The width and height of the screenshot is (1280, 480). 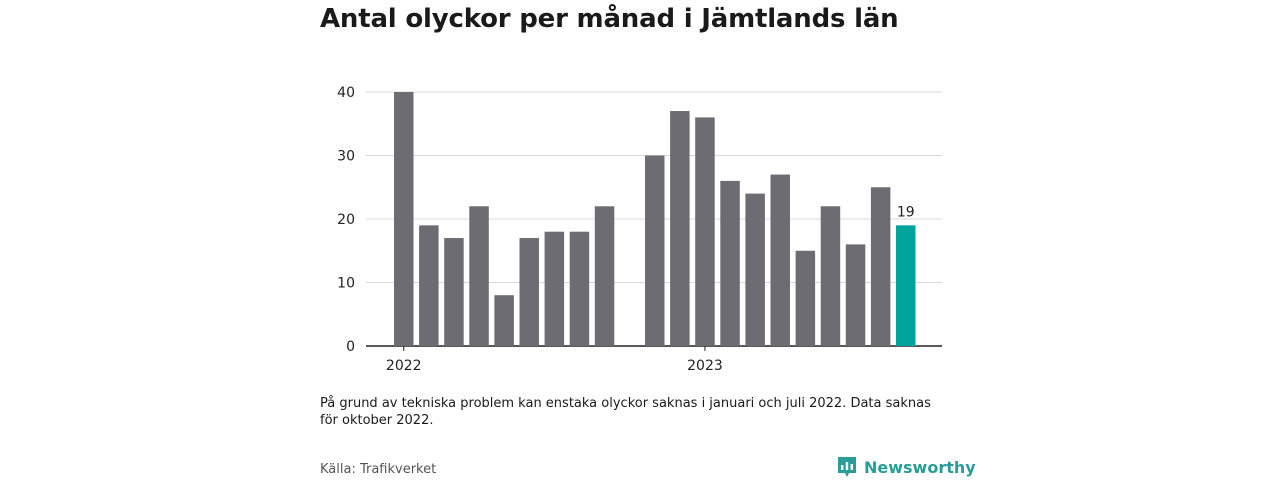 I want to click on y-tick-label: 20, so click(x=346, y=220).